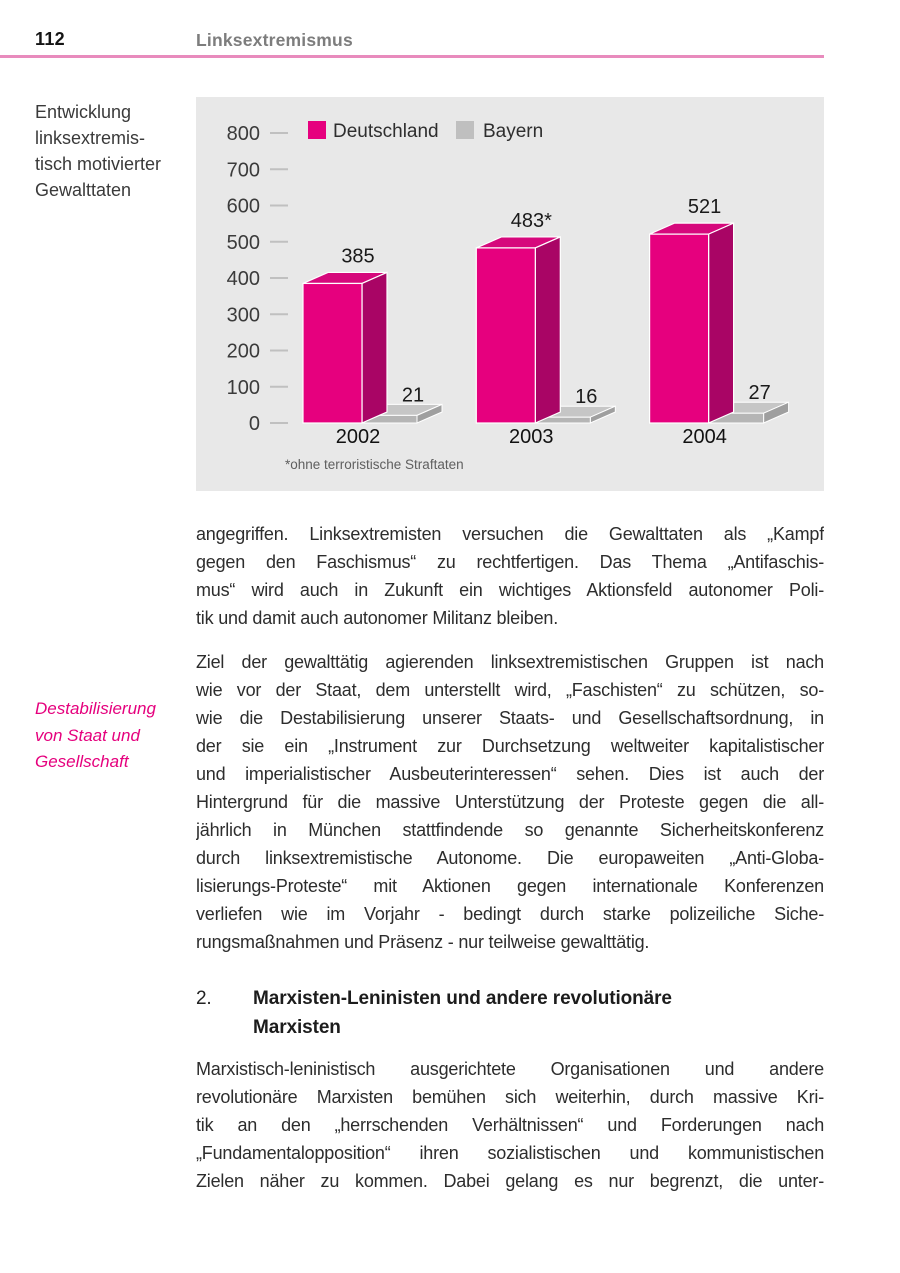 This screenshot has height=1273, width=900. Describe the element at coordinates (465, 130) in the screenshot. I see `legend-swatch-bayern` at that location.